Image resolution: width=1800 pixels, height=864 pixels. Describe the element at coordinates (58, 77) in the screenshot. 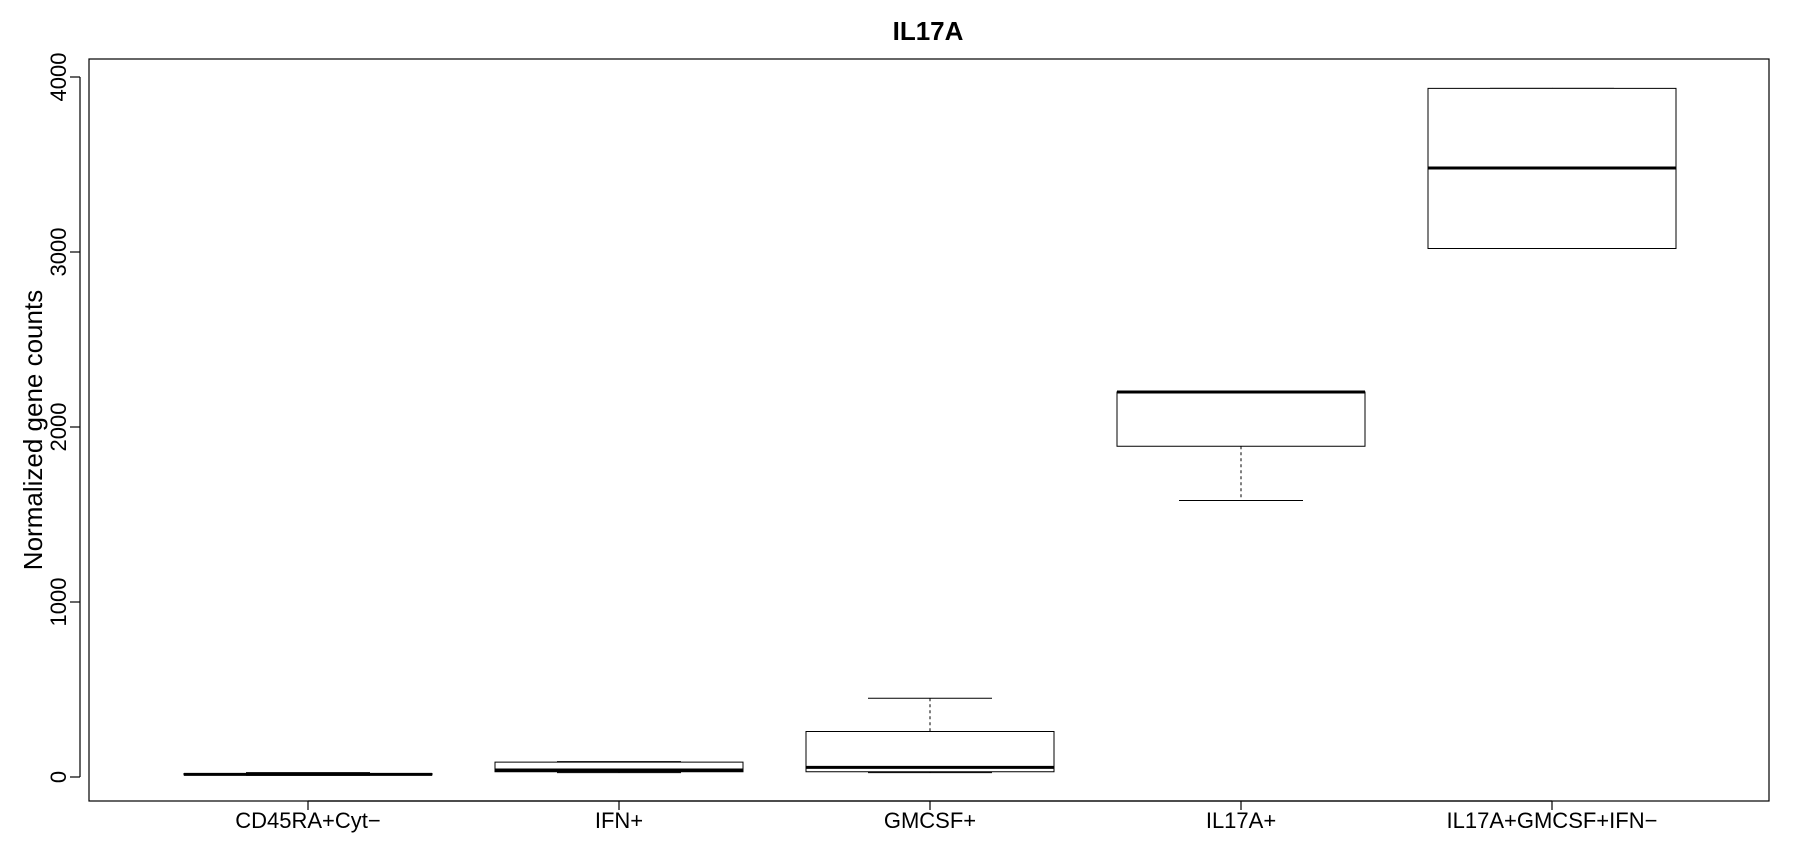

I see `y-tick-label: 4000` at that location.